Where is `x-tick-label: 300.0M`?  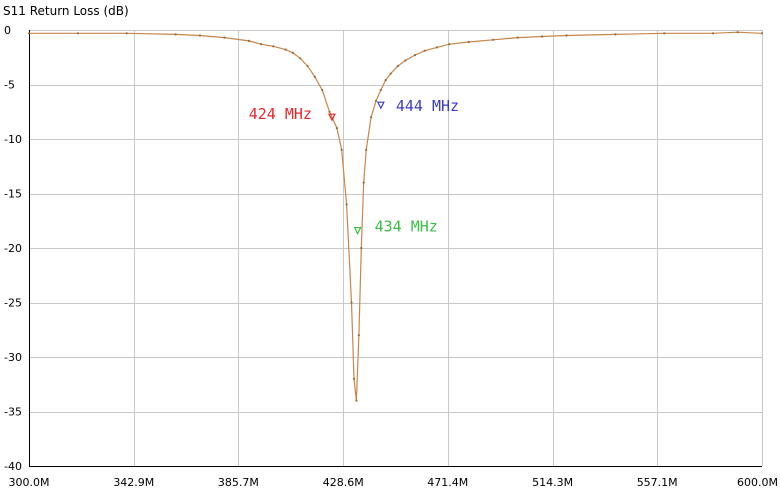
x-tick-label: 300.0M is located at coordinates (29, 482).